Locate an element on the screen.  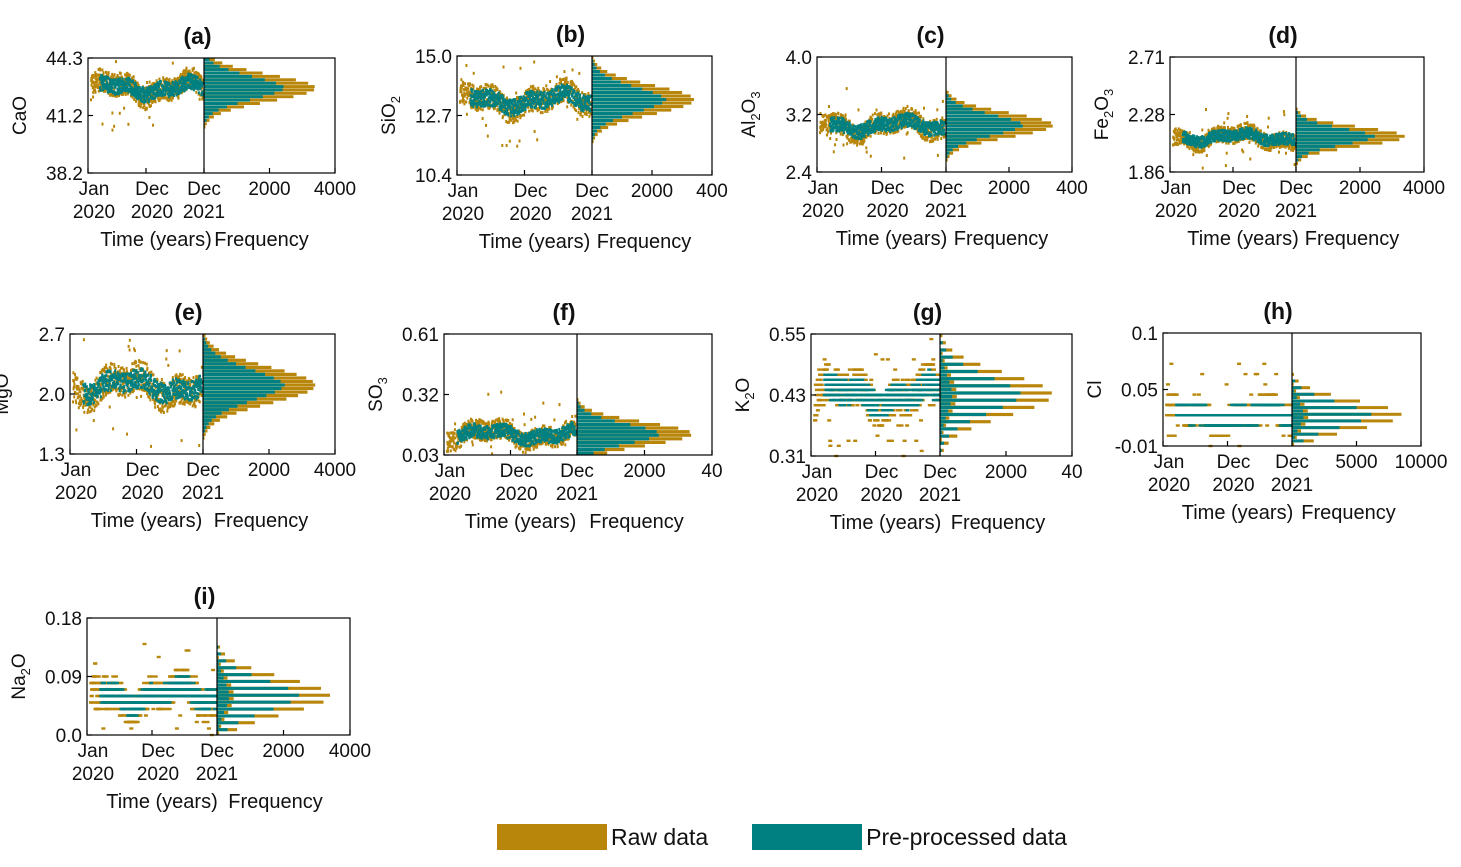
raw-hist-bar is located at coordinates (205, 124).